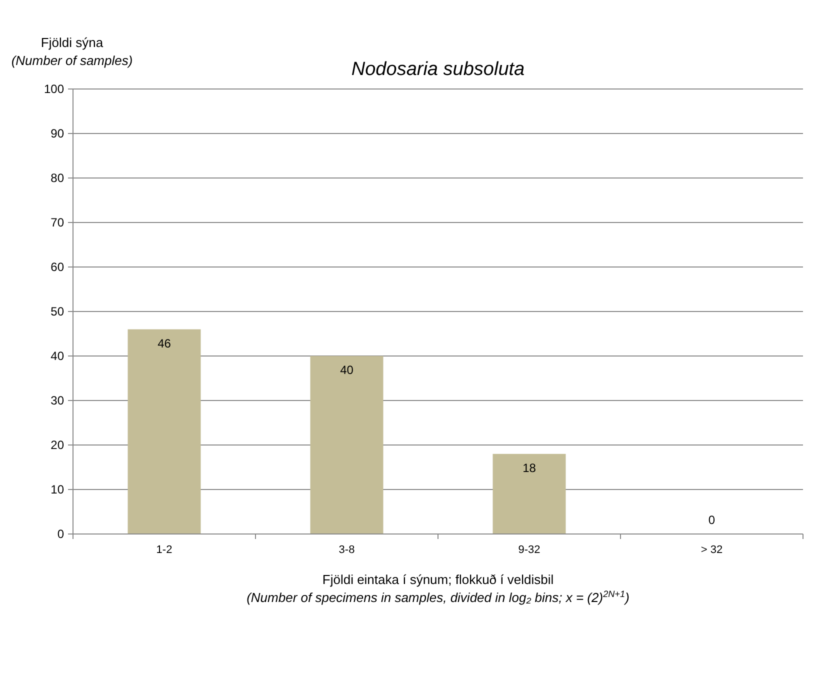 The image size is (814, 693). Describe the element at coordinates (529, 467) in the screenshot. I see `data-label: 18` at that location.